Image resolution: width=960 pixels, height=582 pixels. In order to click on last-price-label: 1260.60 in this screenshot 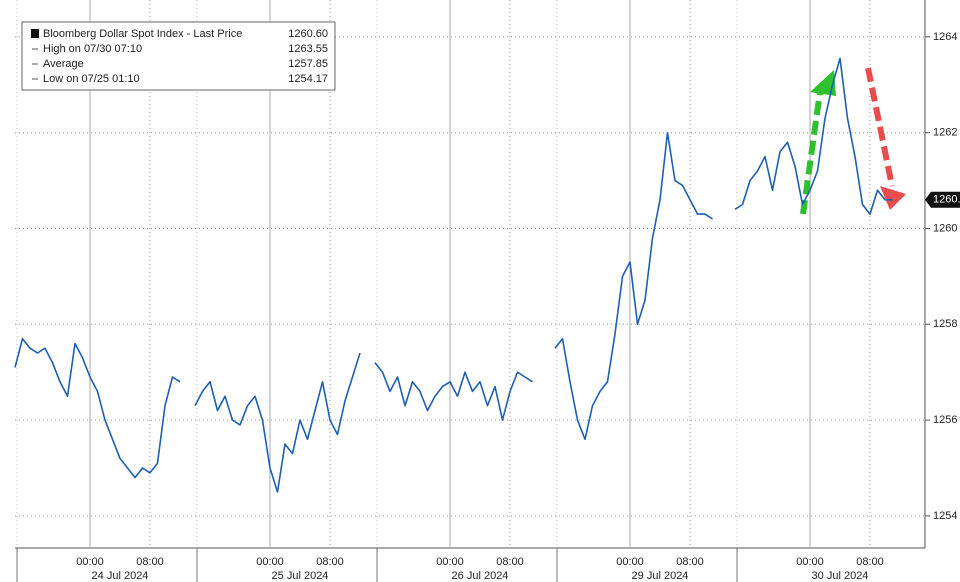, I will do `click(946, 200)`.